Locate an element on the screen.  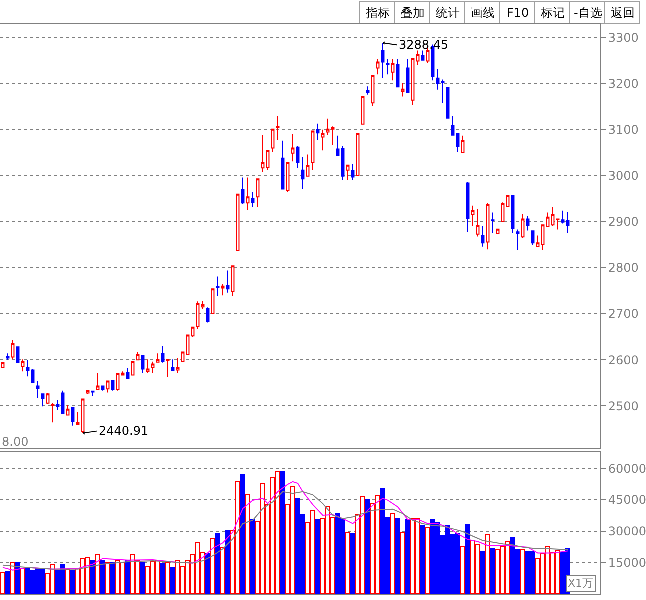
y-tick-label: 3300 is located at coordinates (623, 38).